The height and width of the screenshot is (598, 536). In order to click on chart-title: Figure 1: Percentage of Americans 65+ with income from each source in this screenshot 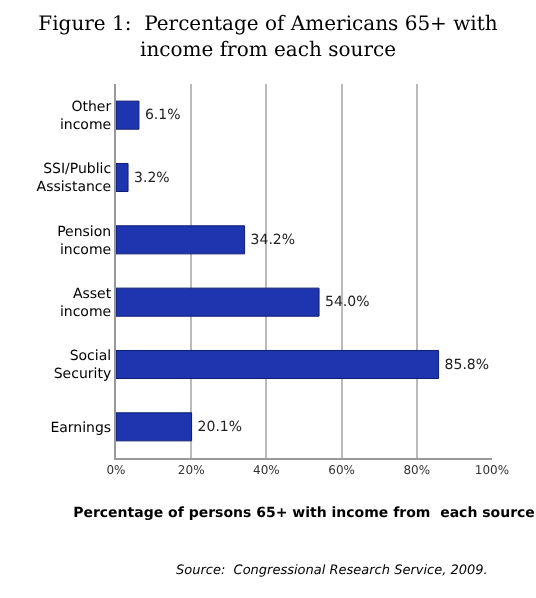, I will do `click(268, 37)`.